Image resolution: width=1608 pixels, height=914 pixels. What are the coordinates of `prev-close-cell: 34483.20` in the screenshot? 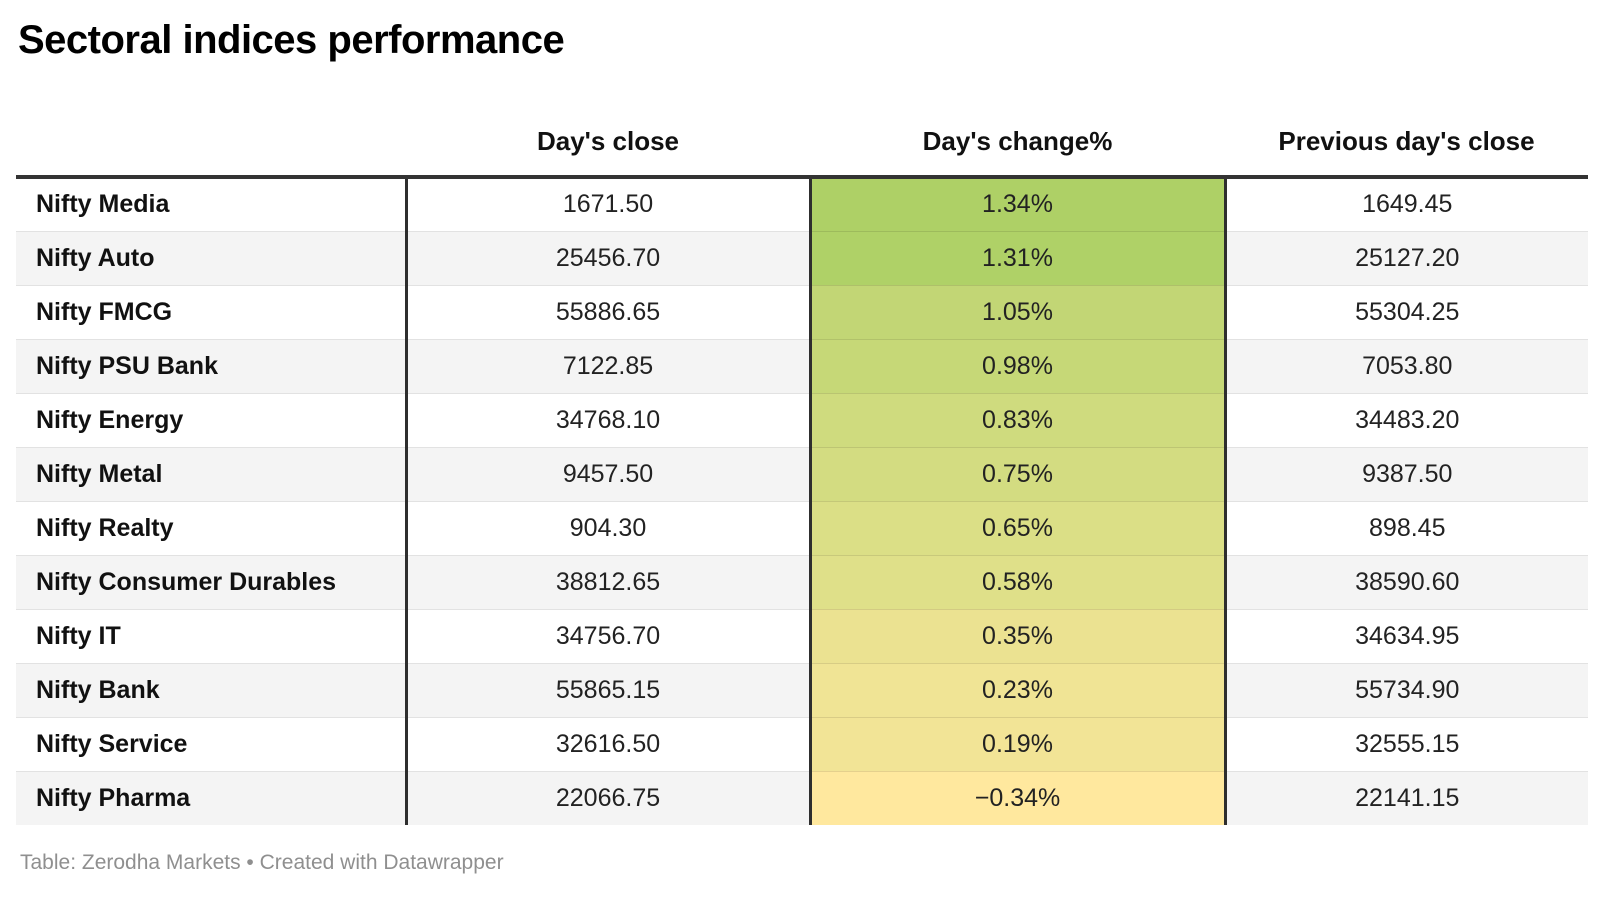 It's located at (1406, 419).